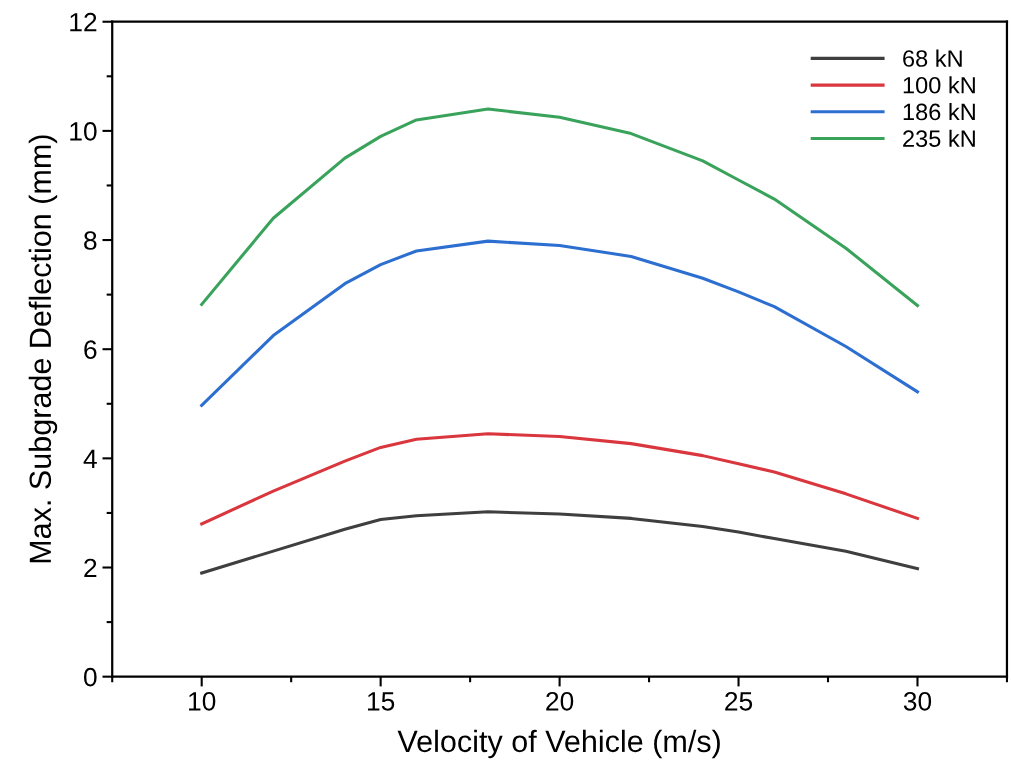 The width and height of the screenshot is (1011, 776). I want to click on legend-label: 68 kN, so click(932, 58).